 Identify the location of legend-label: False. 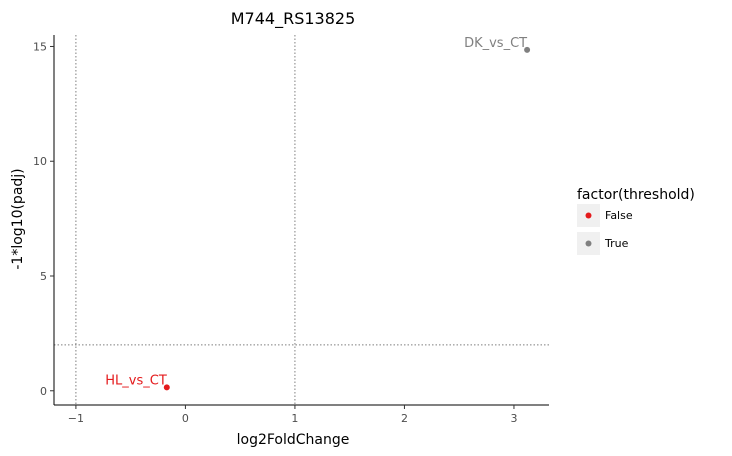
(619, 215).